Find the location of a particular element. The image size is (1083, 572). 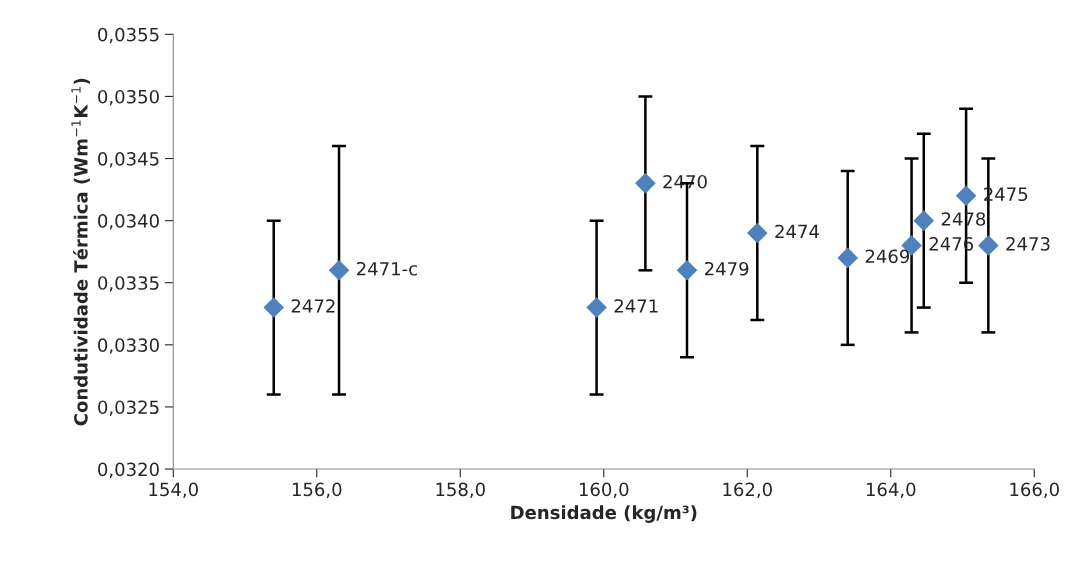

y-tick-label: 0,0320 is located at coordinates (128, 470).